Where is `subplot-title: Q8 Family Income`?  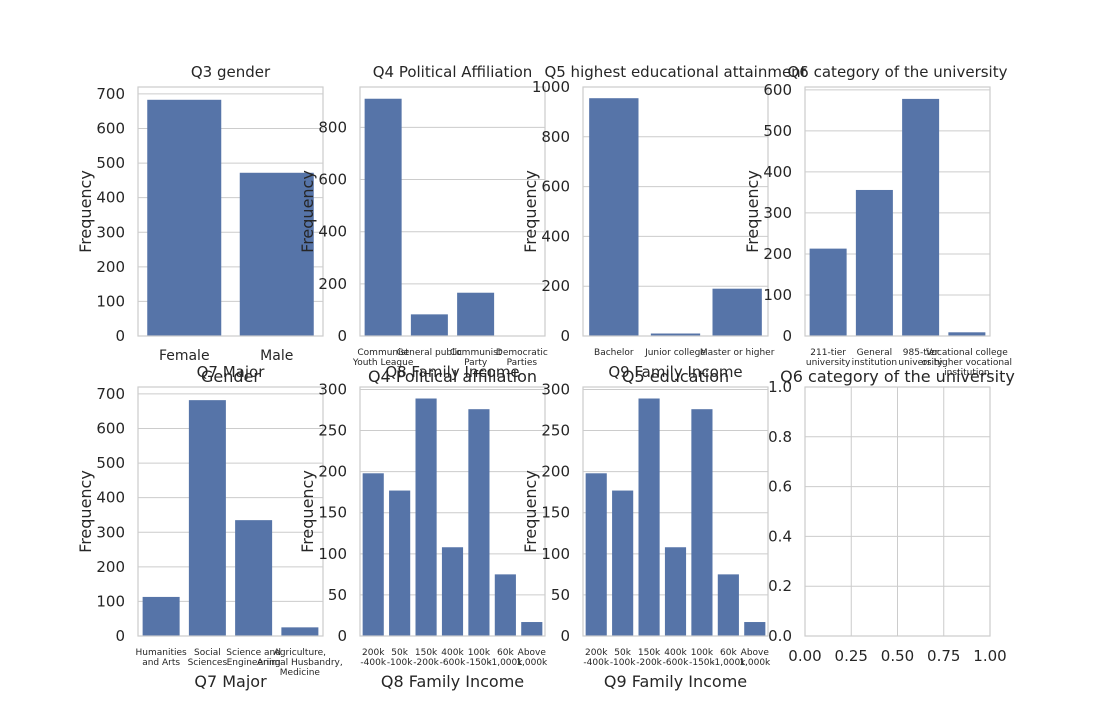 subplot-title: Q8 Family Income is located at coordinates (452, 372).